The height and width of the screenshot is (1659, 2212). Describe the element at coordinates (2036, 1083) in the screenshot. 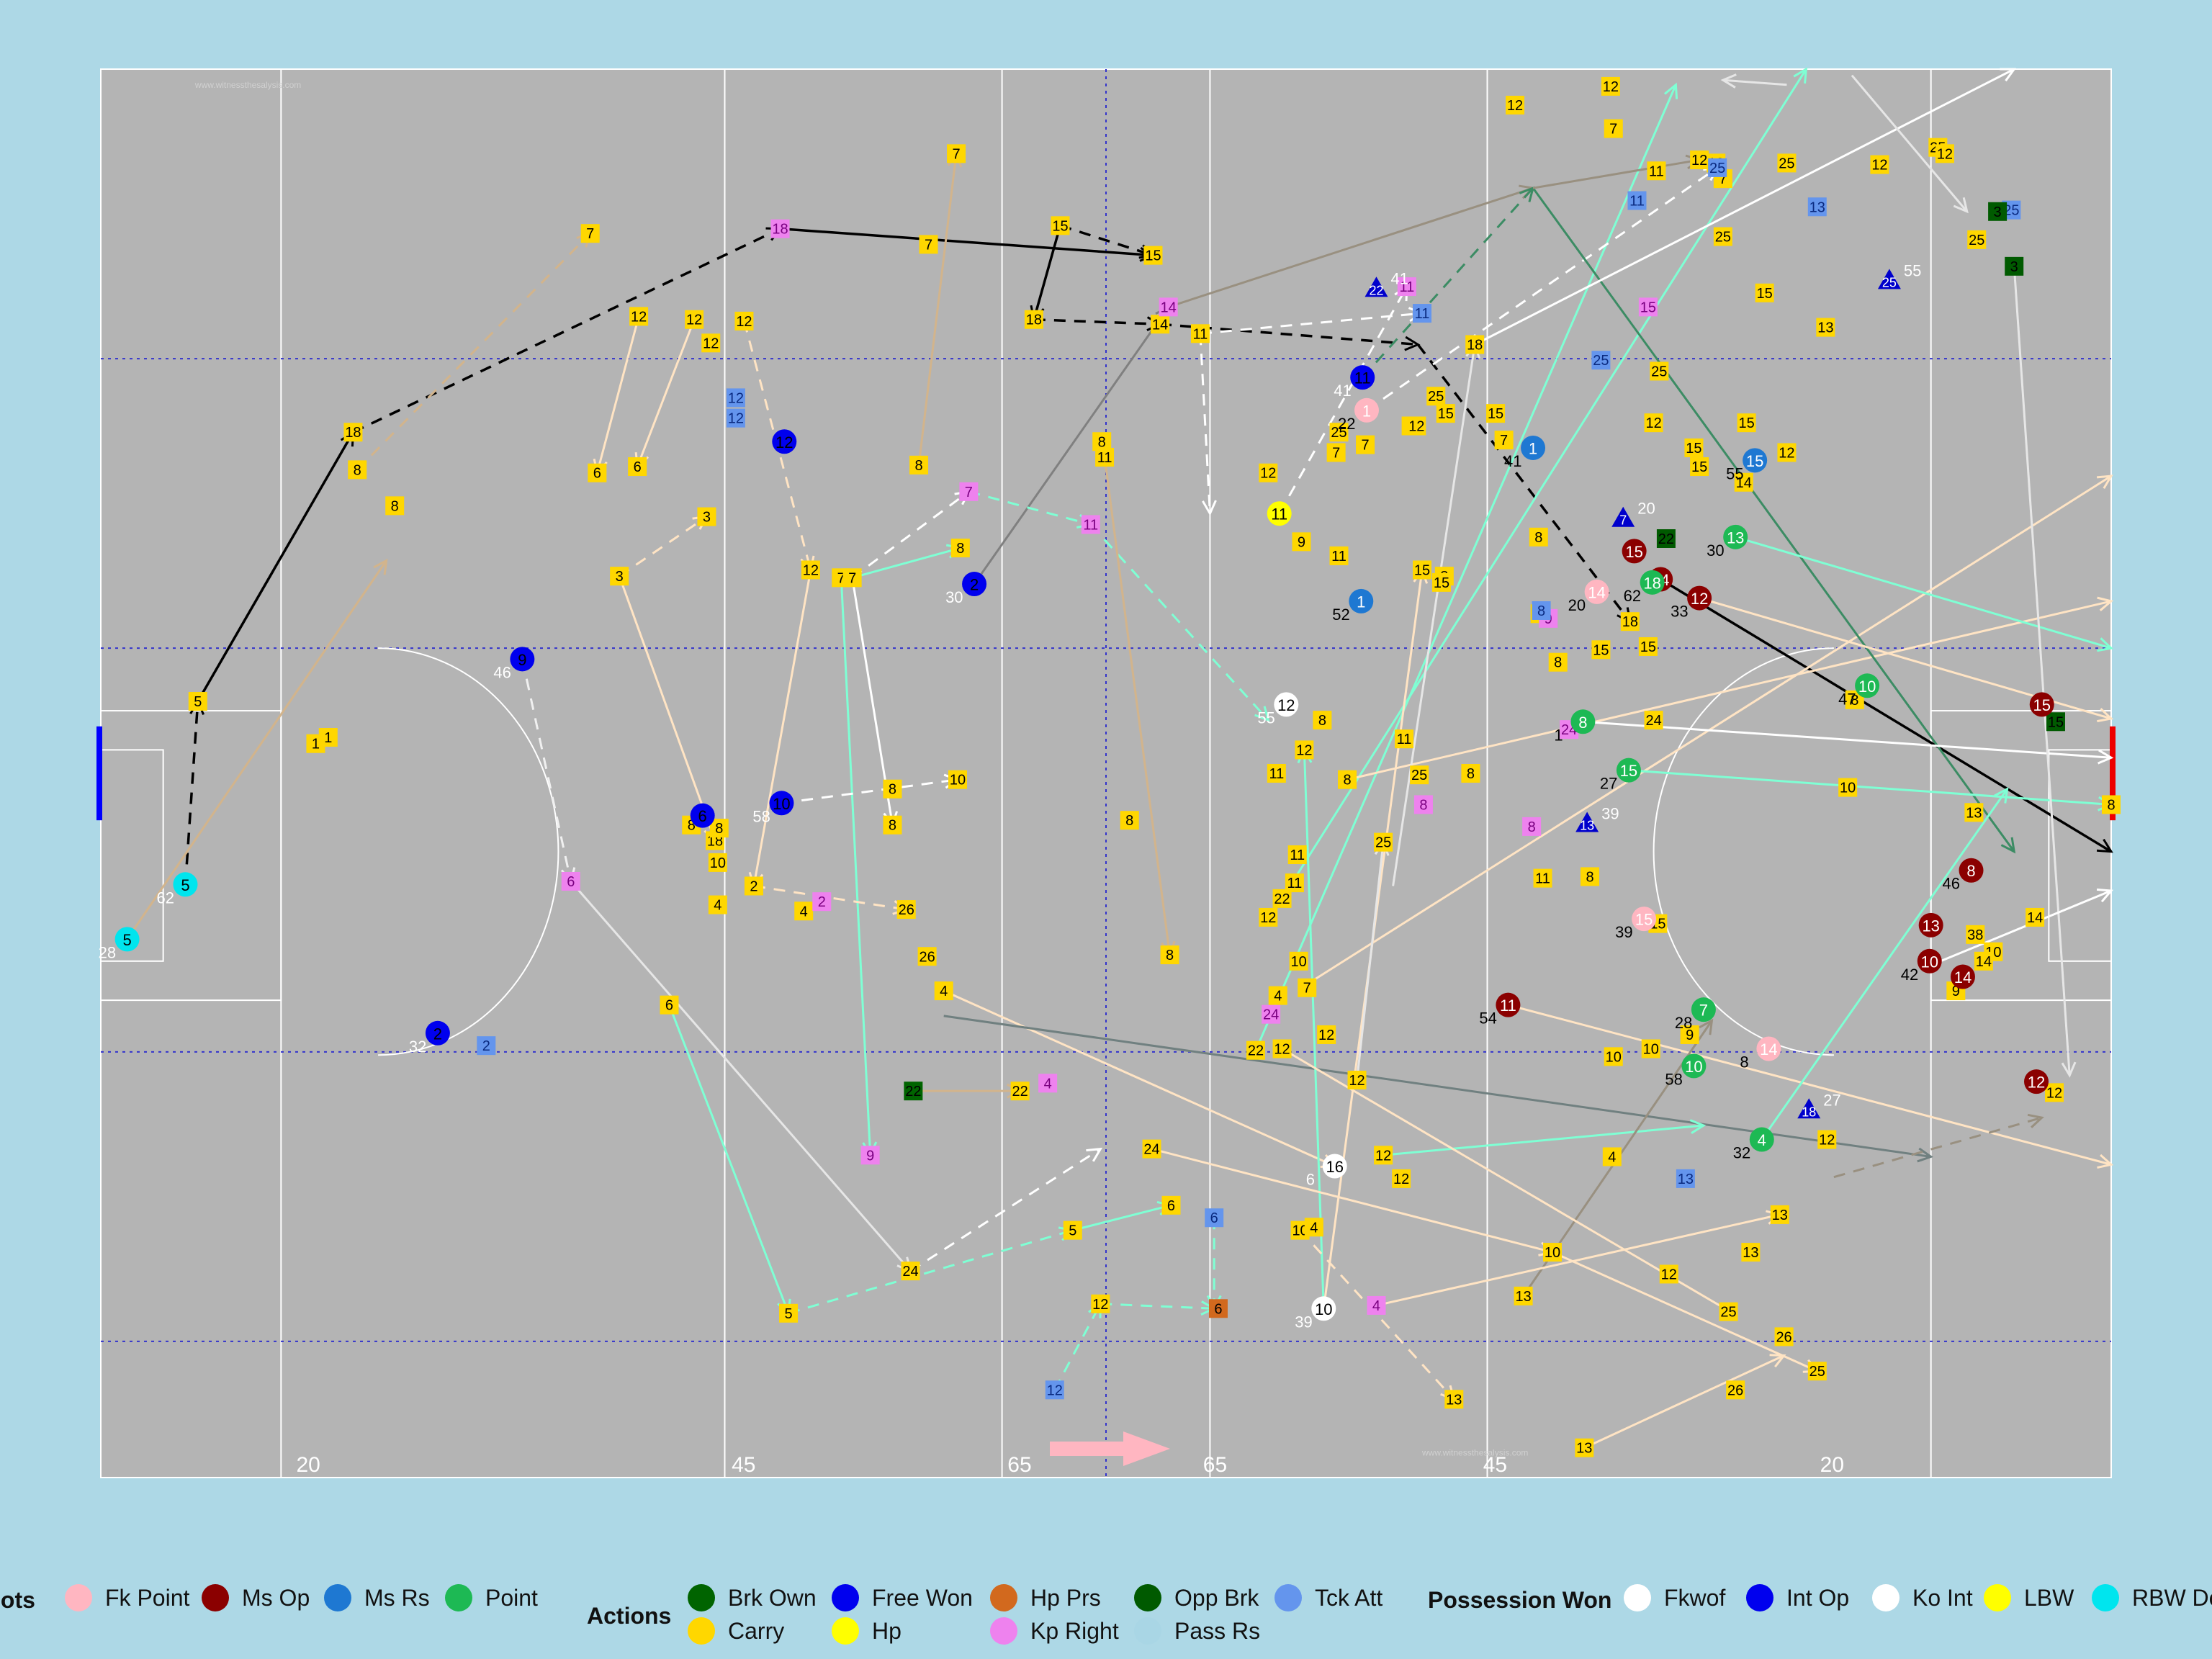

I see `shot-marker-ms-op-number: 12` at that location.